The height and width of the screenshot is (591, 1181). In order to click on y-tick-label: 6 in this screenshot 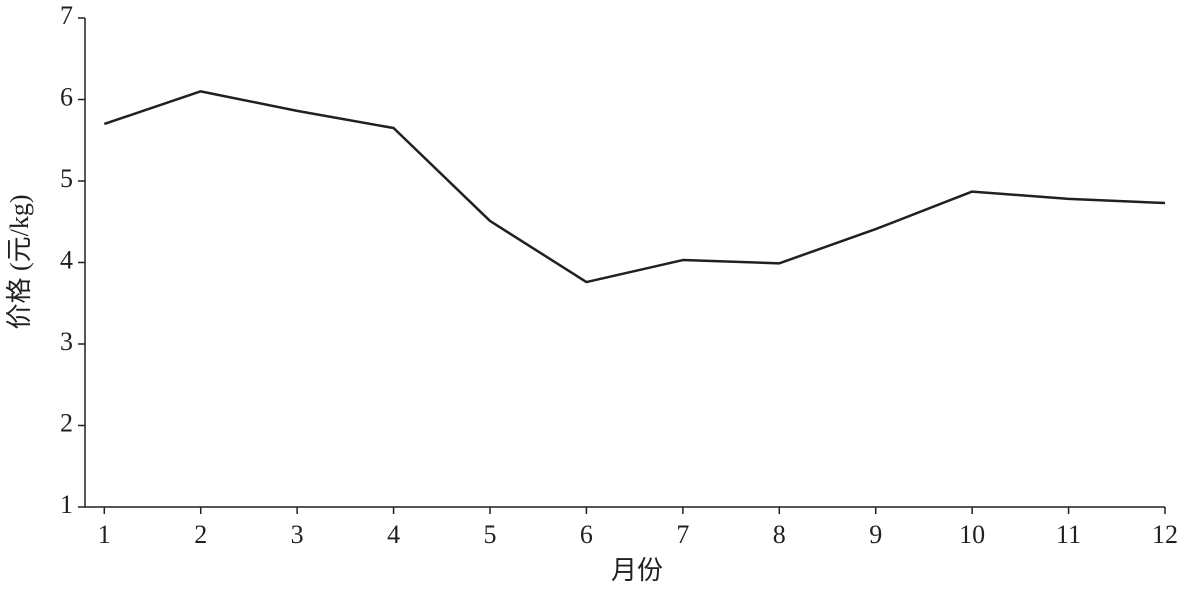, I will do `click(66, 96)`.